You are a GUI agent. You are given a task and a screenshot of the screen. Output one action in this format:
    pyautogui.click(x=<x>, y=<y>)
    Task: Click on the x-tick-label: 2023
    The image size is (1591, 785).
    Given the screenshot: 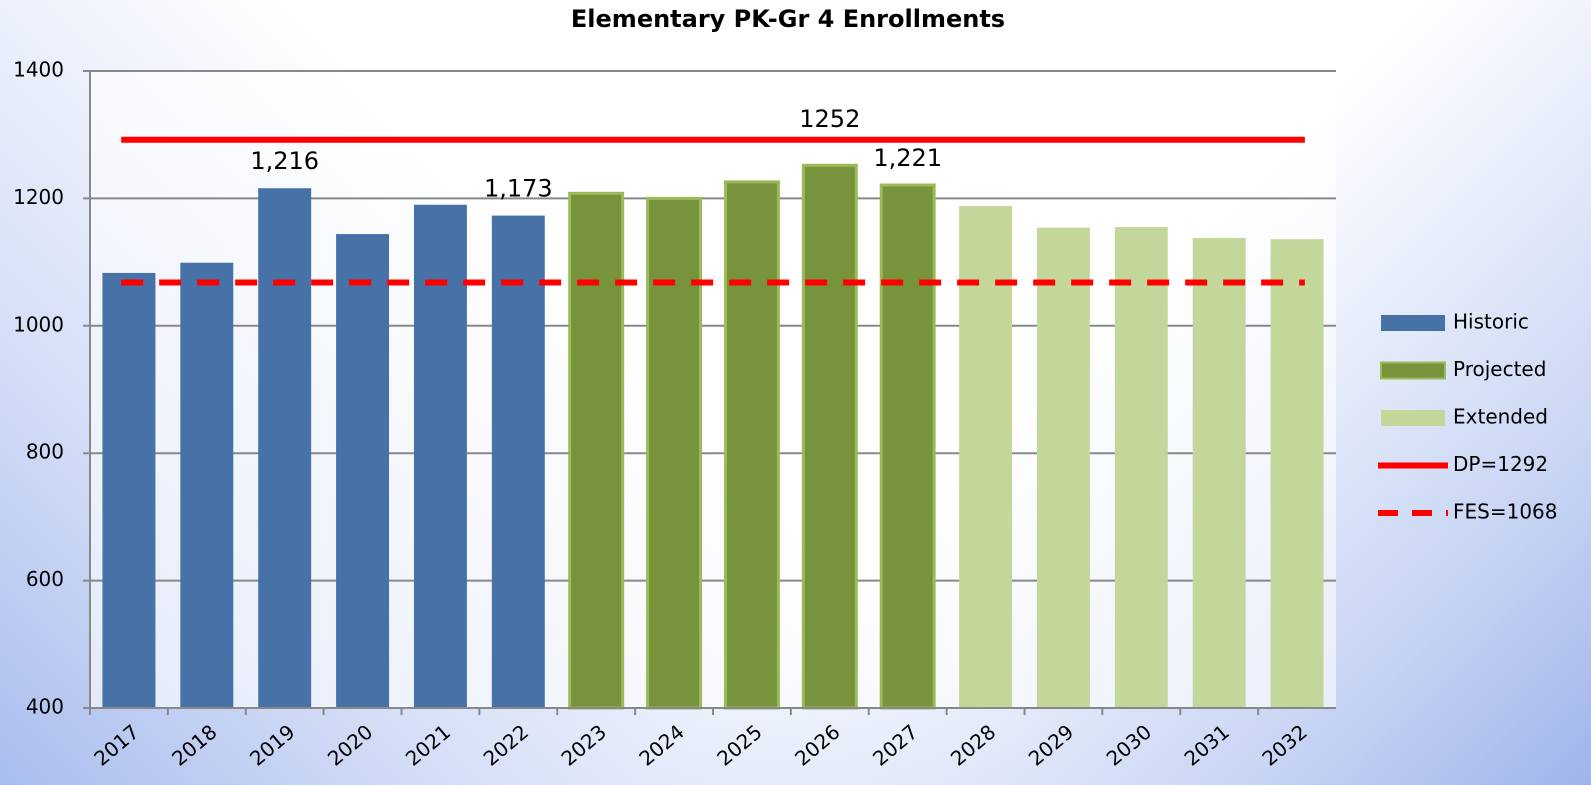 What is the action you would take?
    pyautogui.click(x=584, y=745)
    